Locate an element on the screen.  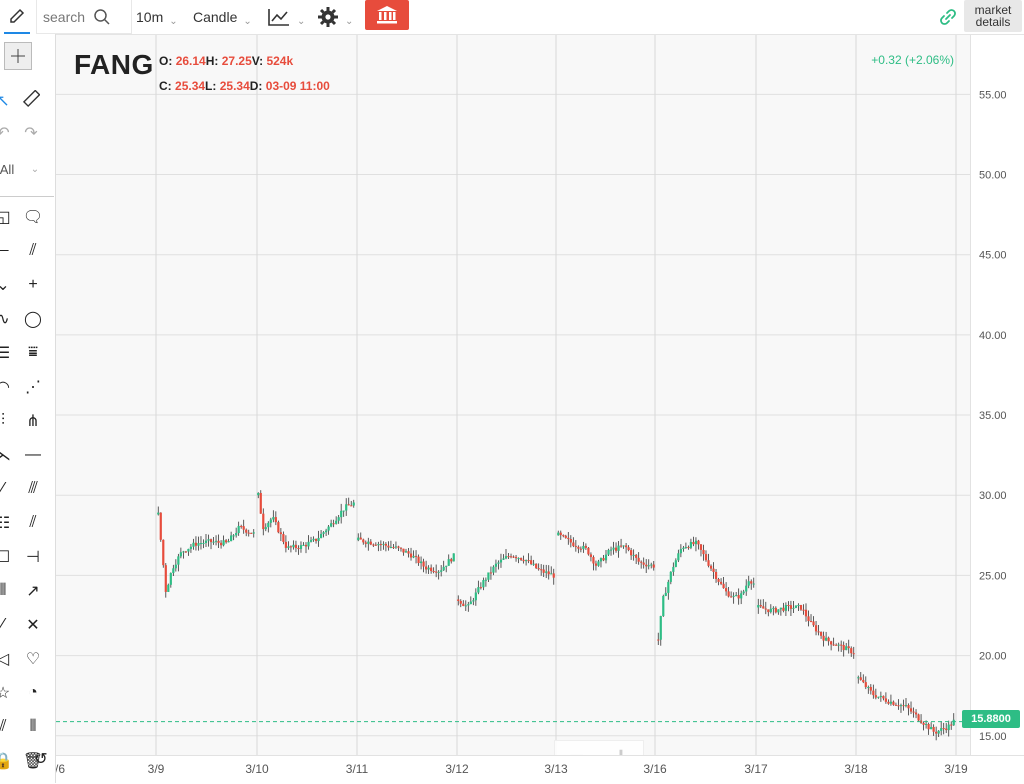
magnet-icon: ⫽ is located at coordinates (3, 726).